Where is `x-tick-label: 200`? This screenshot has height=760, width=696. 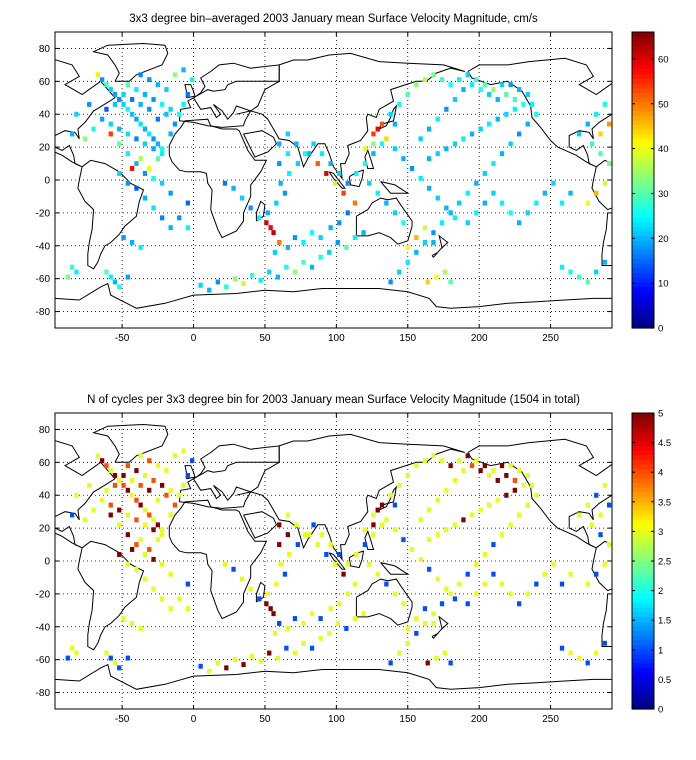
x-tick-label: 200 is located at coordinates (479, 719).